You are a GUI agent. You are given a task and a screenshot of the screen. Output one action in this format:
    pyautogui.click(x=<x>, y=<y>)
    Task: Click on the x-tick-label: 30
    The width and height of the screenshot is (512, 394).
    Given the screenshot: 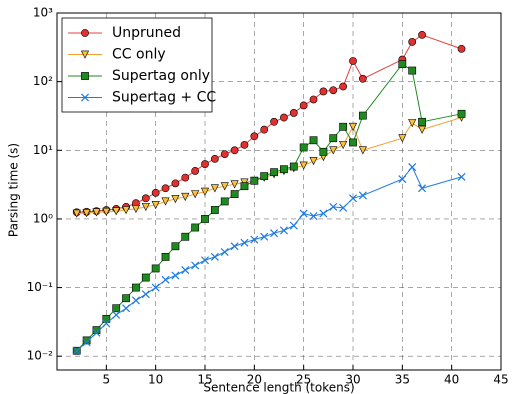 What is the action you would take?
    pyautogui.click(x=352, y=380)
    